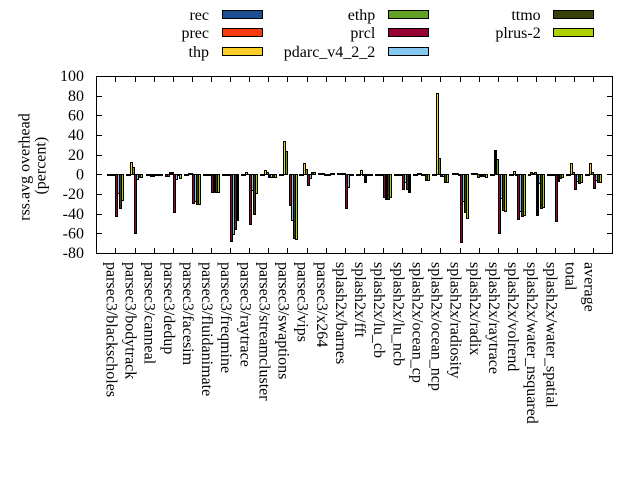 This screenshot has width=640, height=485. What do you see at coordinates (168, 308) in the screenshot?
I see `svg-text: parsec3/dedup` at bounding box center [168, 308].